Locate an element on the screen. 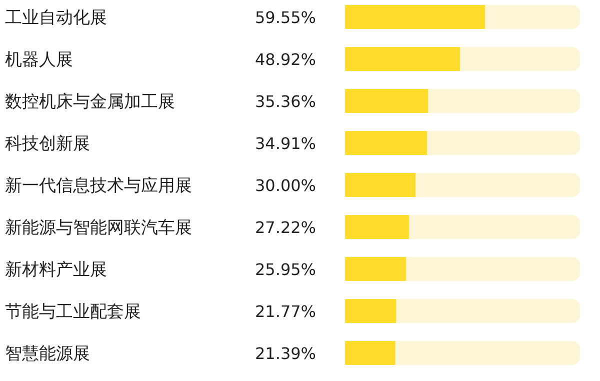 The height and width of the screenshot is (381, 600). data-label: 30.00% is located at coordinates (285, 185).